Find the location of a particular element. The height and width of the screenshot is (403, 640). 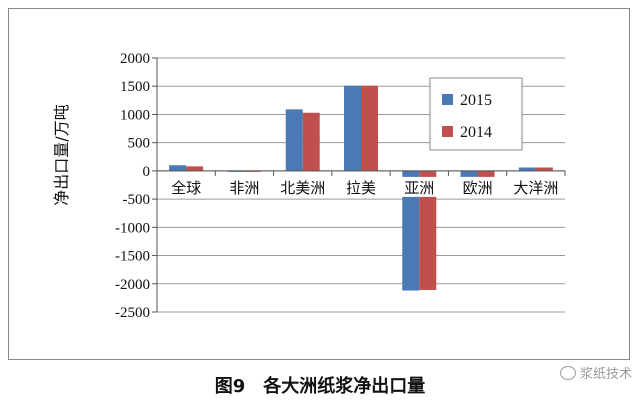

category-label: 大洋洲 is located at coordinates (535, 188).